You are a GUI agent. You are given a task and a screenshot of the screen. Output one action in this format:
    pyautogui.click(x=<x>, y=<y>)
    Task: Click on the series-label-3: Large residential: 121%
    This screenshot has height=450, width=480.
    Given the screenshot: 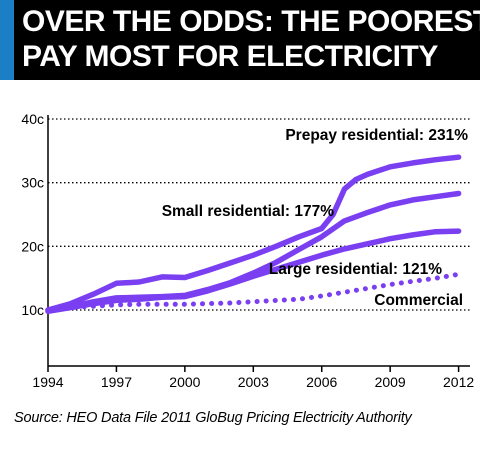 What is the action you would take?
    pyautogui.click(x=355, y=269)
    